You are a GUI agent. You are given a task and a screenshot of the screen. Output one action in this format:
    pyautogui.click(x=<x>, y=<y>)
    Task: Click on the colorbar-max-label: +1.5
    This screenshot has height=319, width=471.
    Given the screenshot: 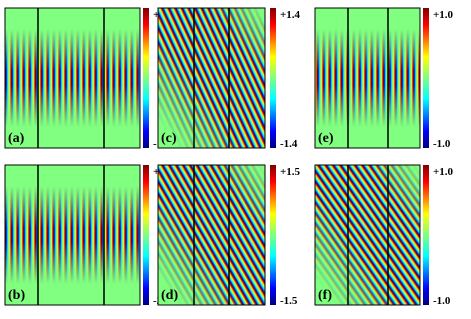 What is the action you would take?
    pyautogui.click(x=290, y=172)
    